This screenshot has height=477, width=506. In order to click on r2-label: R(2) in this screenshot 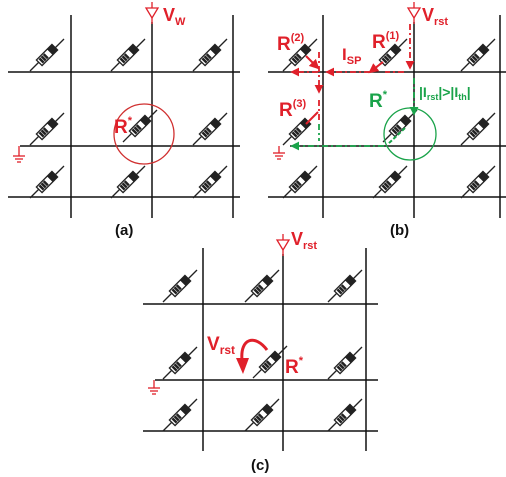, I will do `click(291, 43)`.